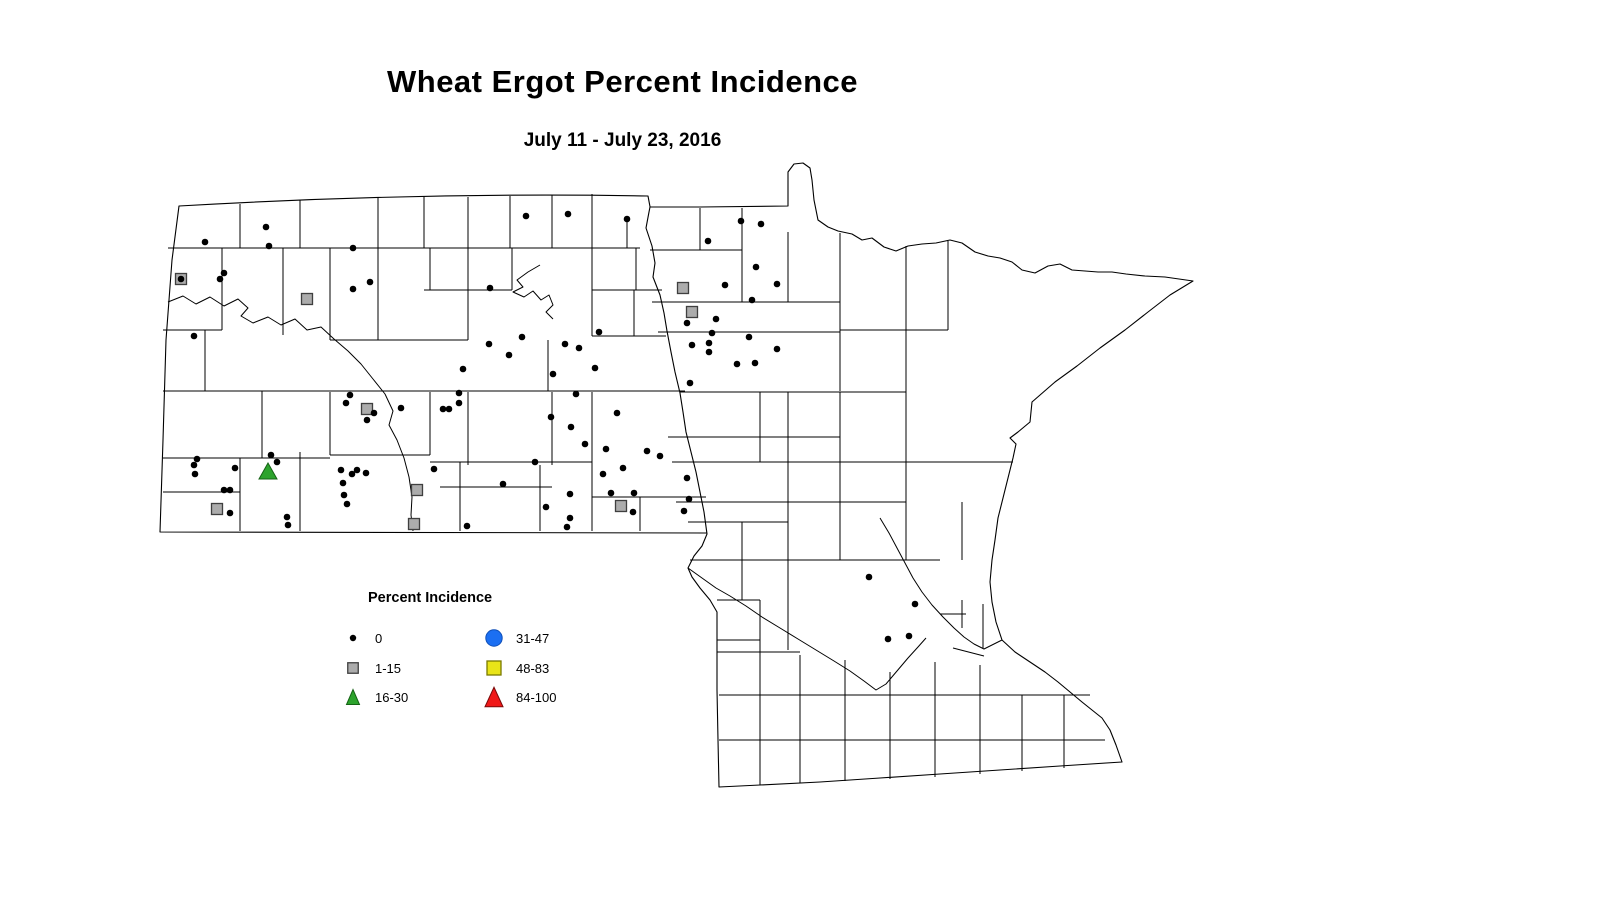 This screenshot has height=900, width=1612. I want to click on marker-triangle, so click(268, 470).